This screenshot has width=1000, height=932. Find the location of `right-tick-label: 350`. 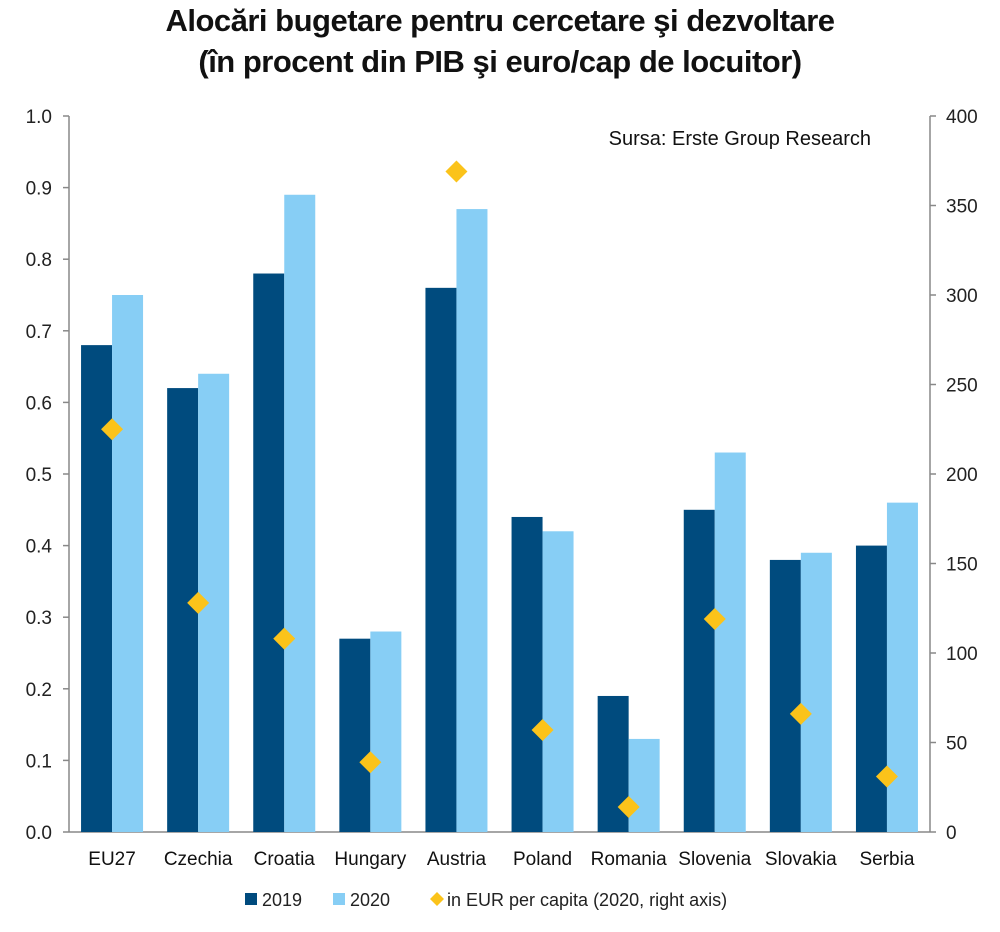

right-tick-label: 350 is located at coordinates (962, 207).